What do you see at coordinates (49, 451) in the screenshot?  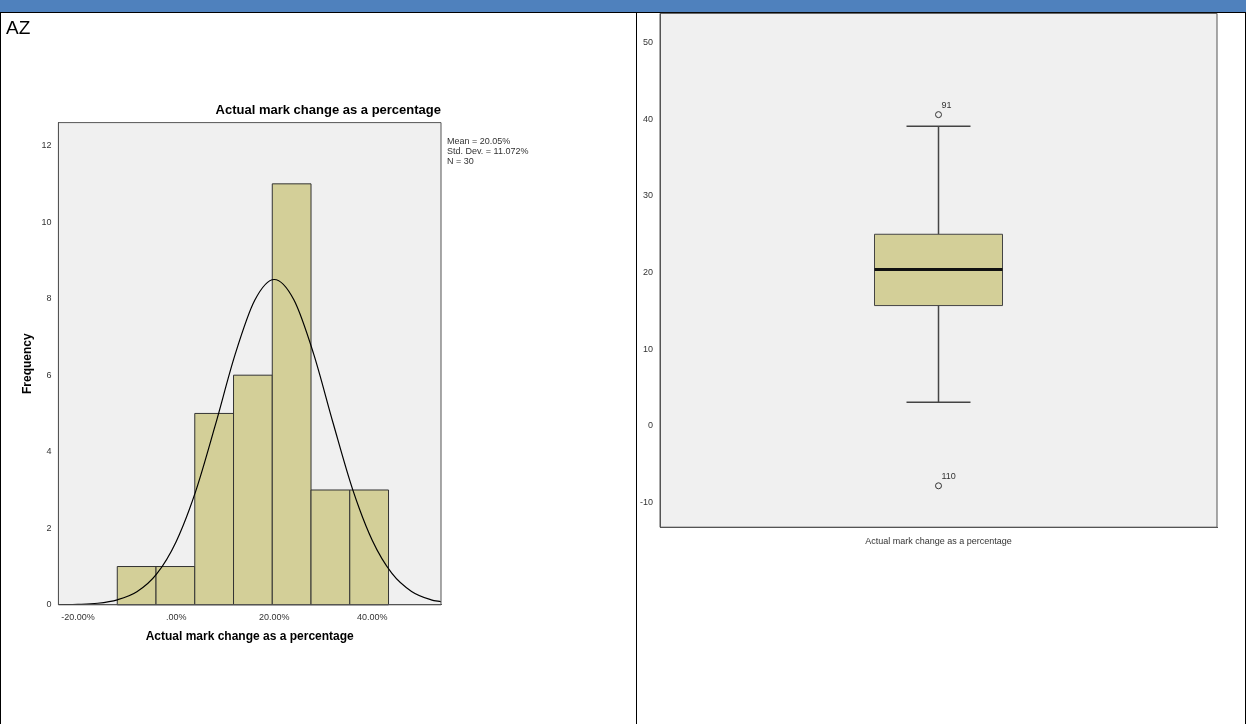 I see `y-tick-label: 4` at bounding box center [49, 451].